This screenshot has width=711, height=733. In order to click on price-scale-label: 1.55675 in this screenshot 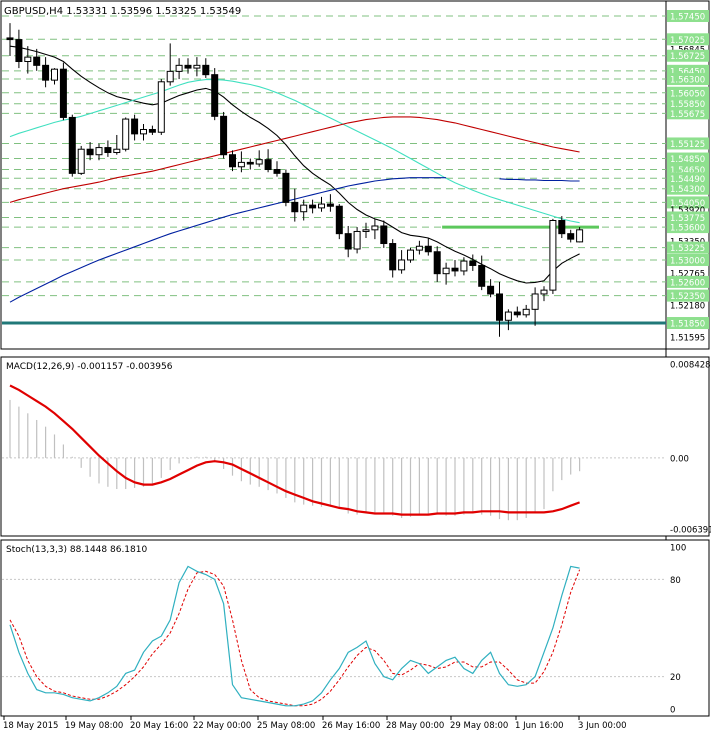, I will do `click(687, 115)`.